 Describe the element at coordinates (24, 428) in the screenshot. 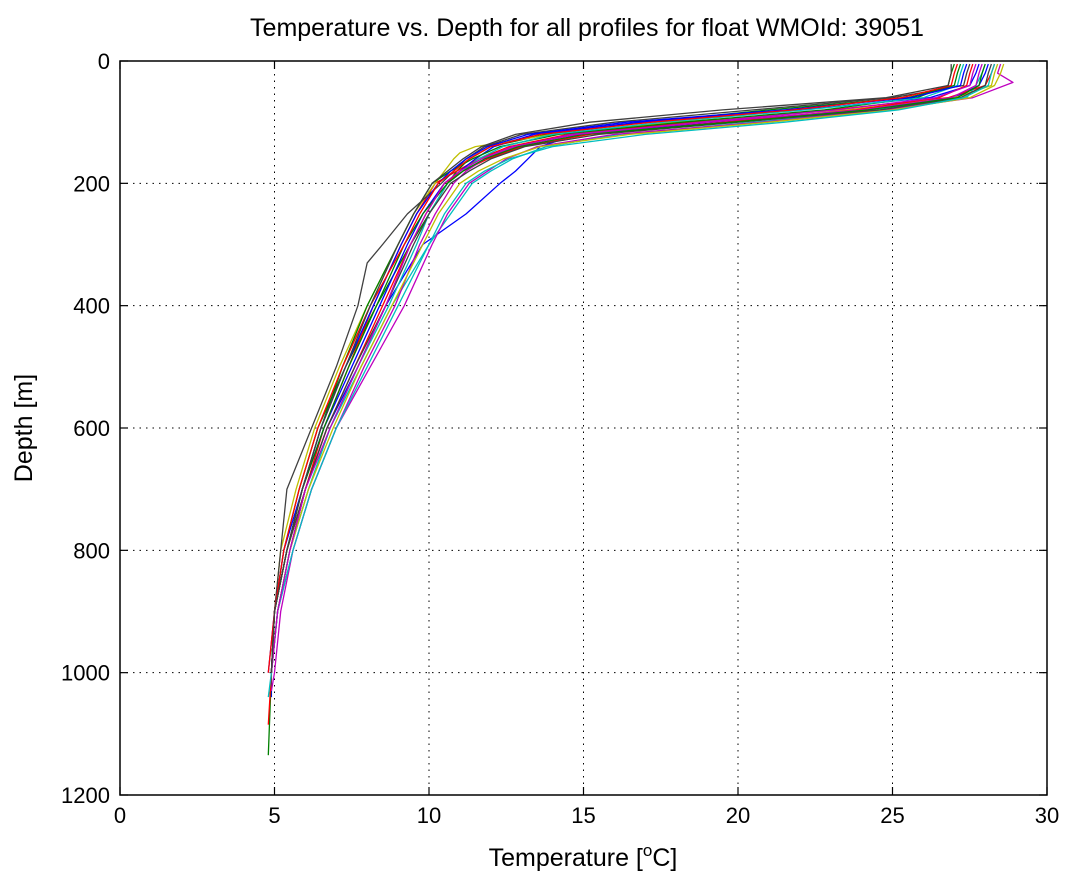

I see `y-axis-title: Depth [m]` at that location.